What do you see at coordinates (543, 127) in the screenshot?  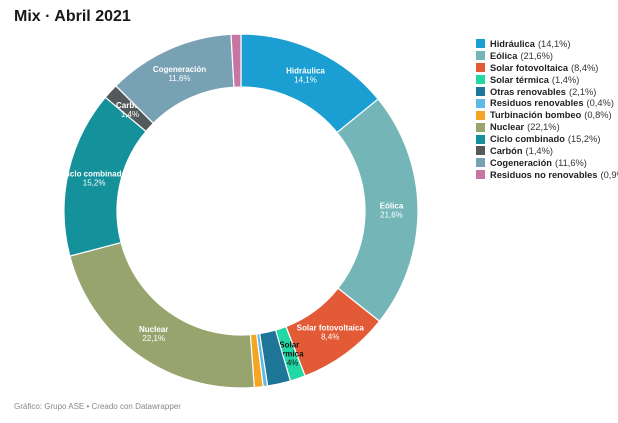 I see `legend-value: (22,1%)` at bounding box center [543, 127].